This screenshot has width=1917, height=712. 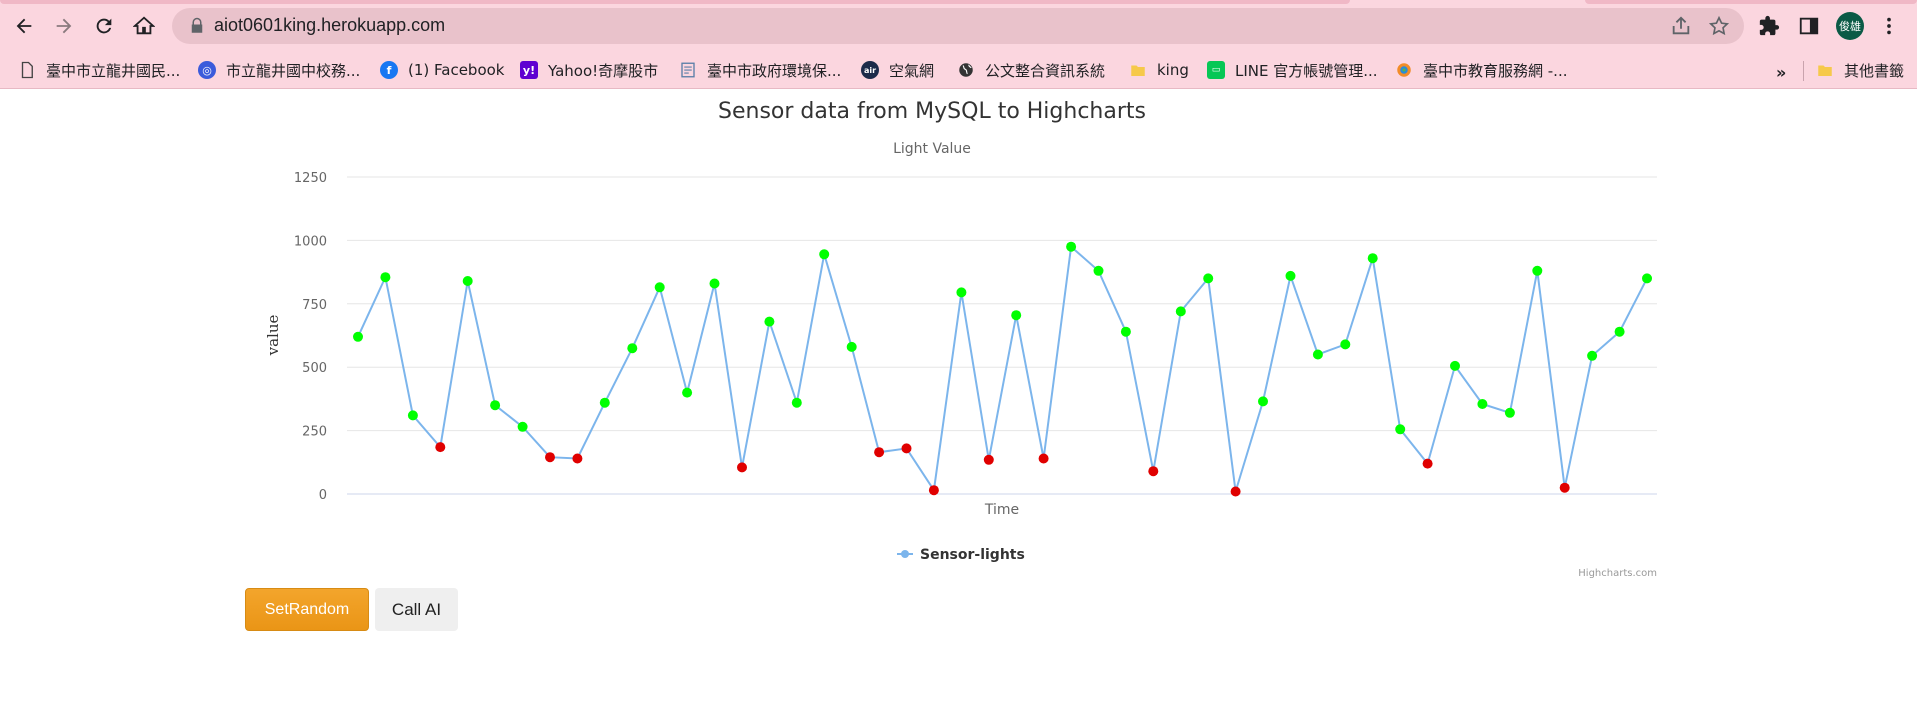 I want to click on y-tick-label: 250, so click(x=314, y=432).